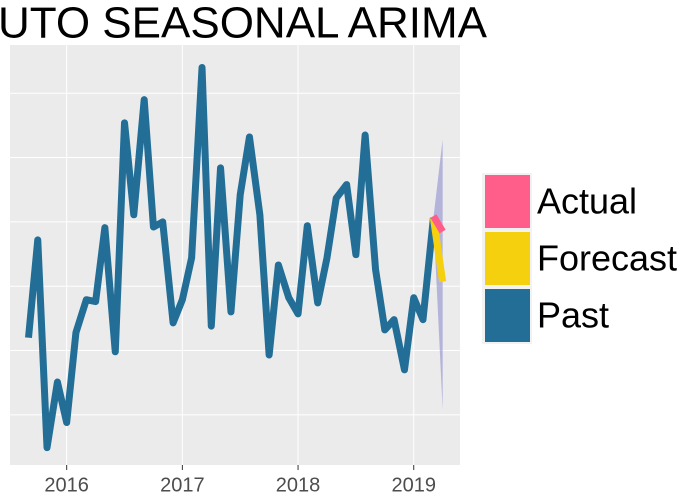  What do you see at coordinates (244, 24) in the screenshot?
I see `chart-title: UTO SEASONAL ARIMA` at bounding box center [244, 24].